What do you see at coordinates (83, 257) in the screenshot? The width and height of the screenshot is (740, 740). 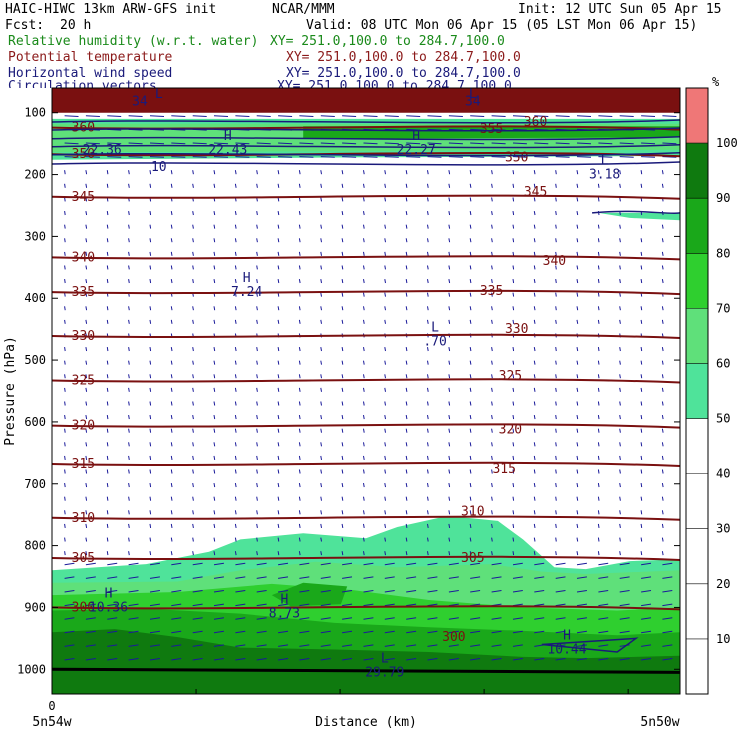 I see `theta-label: 340` at bounding box center [83, 257].